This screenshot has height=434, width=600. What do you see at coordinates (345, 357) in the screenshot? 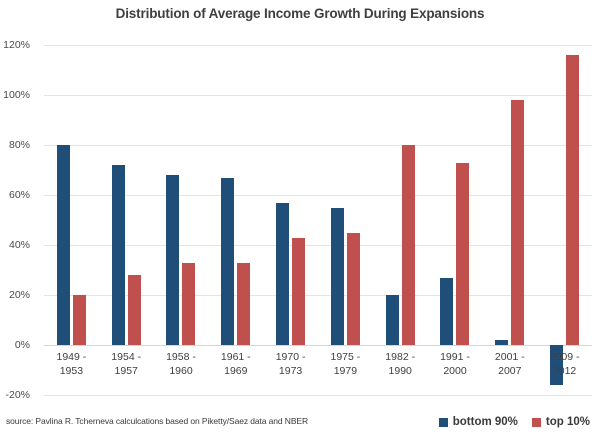
I see `x-tick-label-line: 1975 -` at bounding box center [345, 357].